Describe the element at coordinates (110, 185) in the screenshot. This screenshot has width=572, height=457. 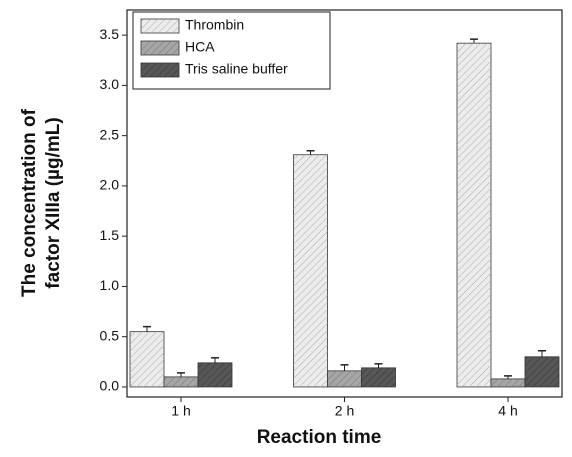
I see `y-tick-label: 2.0` at that location.